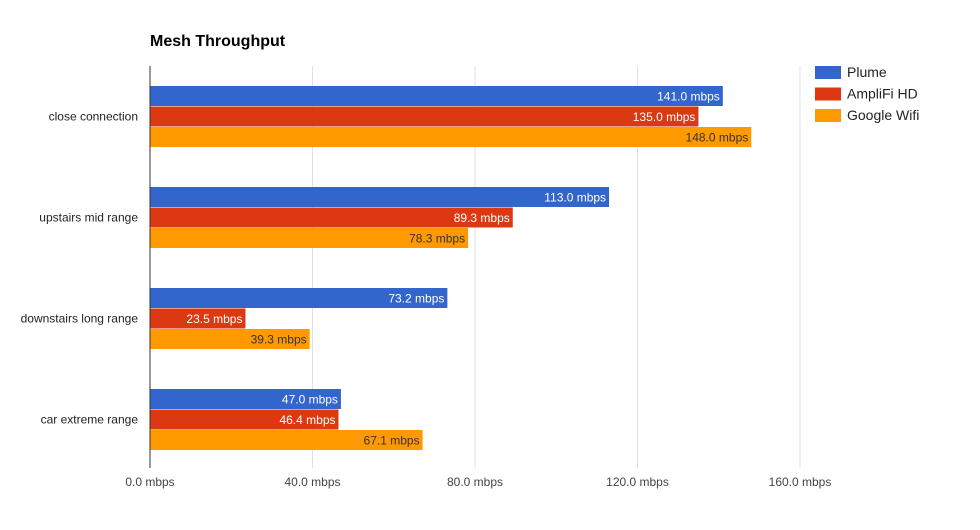  I want to click on bar-data-label: 89.3 mbps, so click(482, 218).